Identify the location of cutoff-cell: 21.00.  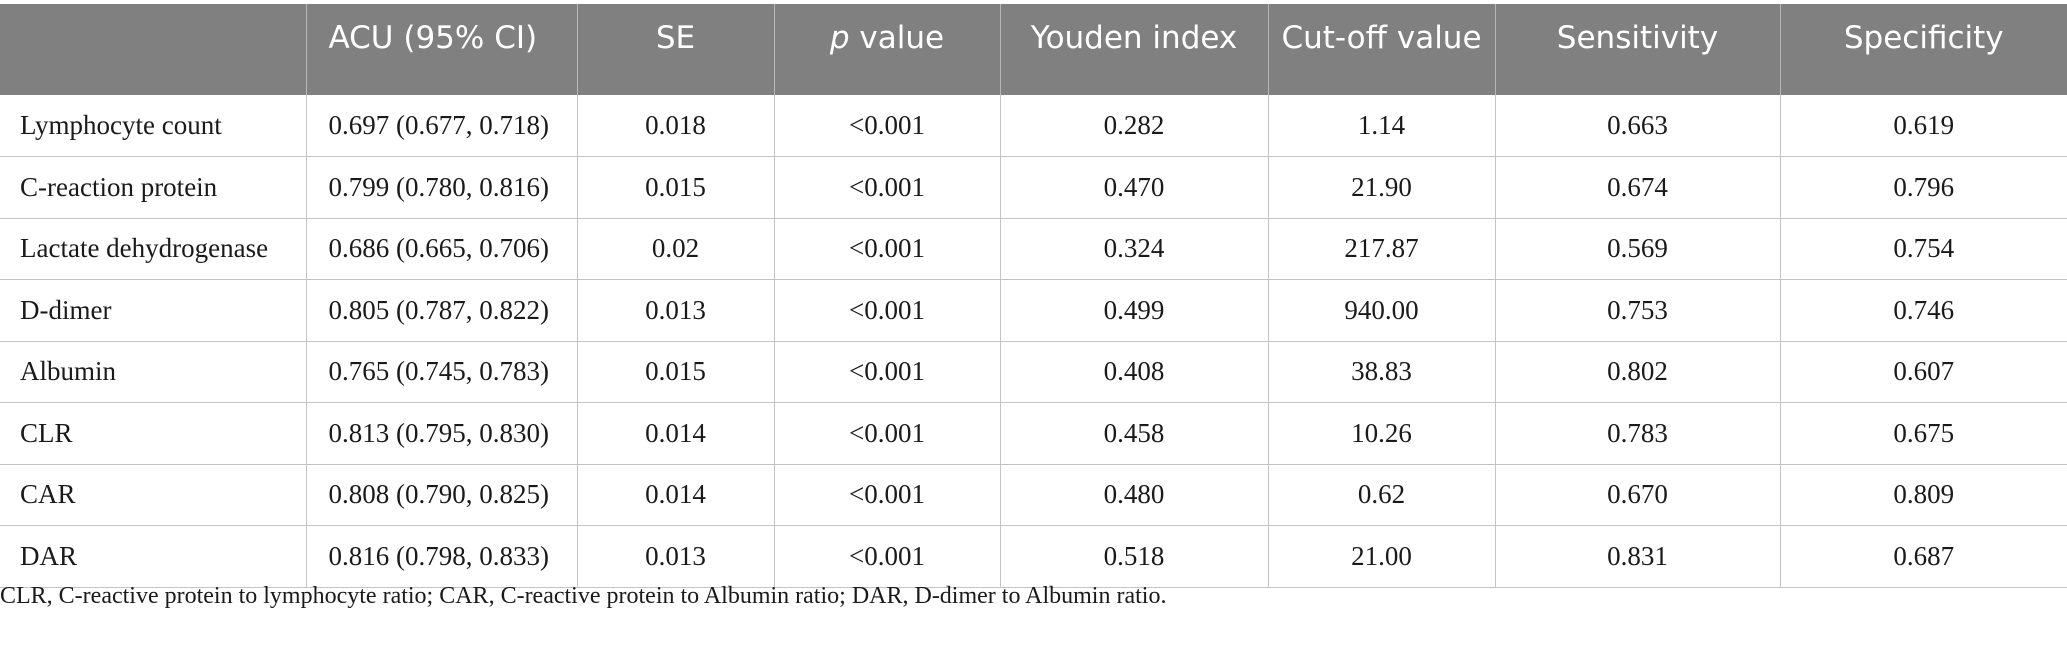
(1382, 556).